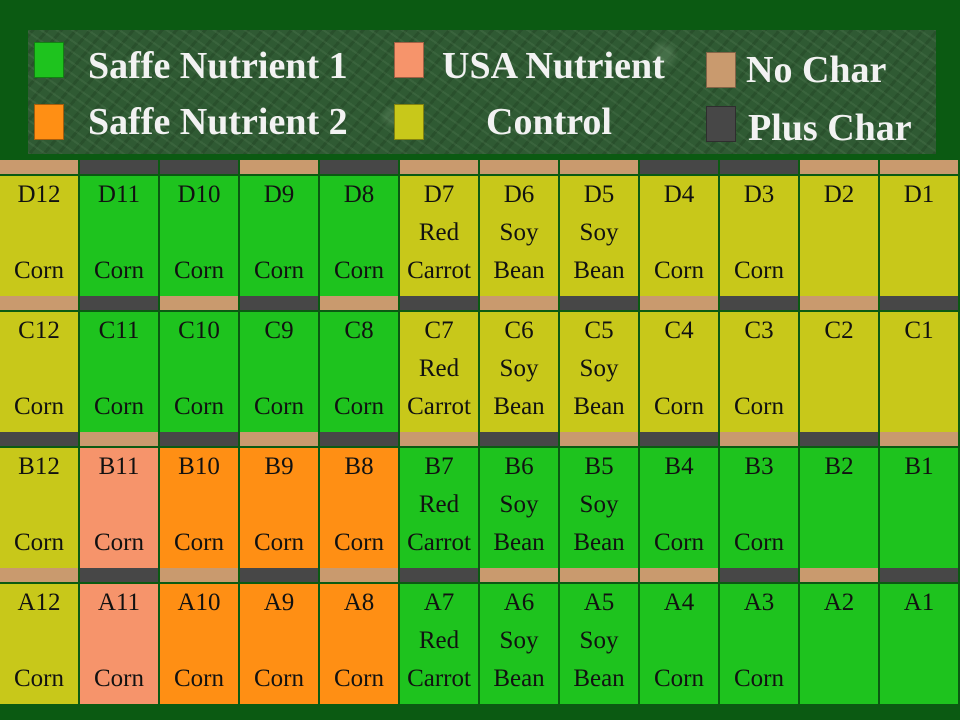 Image resolution: width=960 pixels, height=720 pixels. I want to click on plot-id: B6, so click(519, 466).